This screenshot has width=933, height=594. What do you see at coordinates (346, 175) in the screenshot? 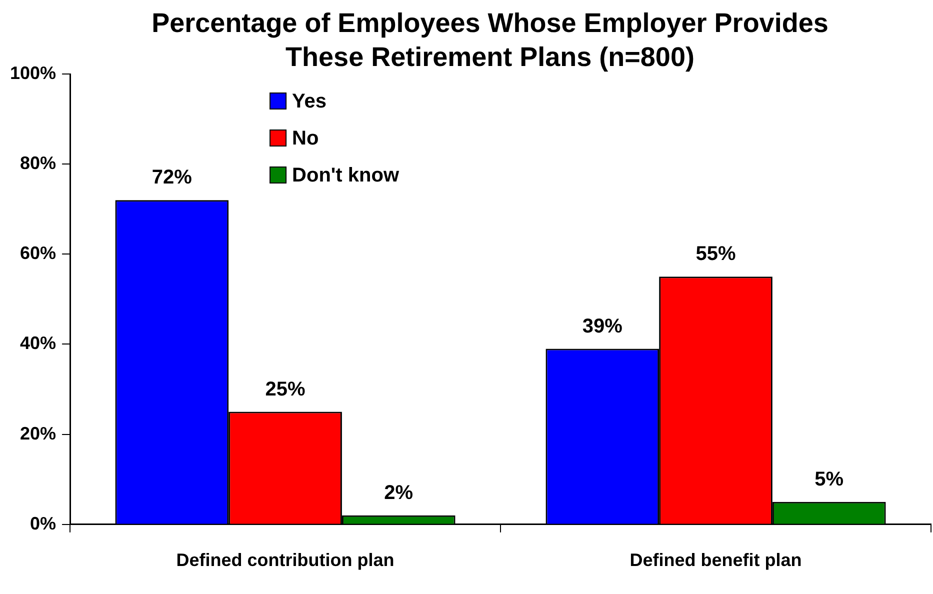
I see `legend-label: Don't know` at bounding box center [346, 175].